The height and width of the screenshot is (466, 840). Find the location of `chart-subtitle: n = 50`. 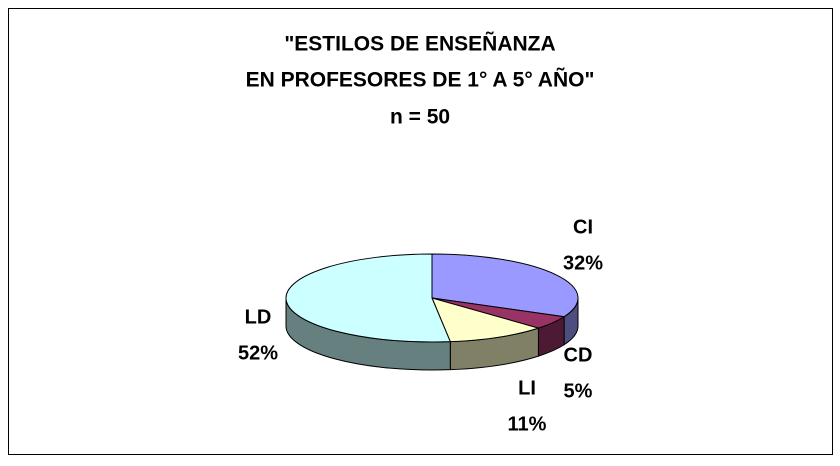

chart-subtitle: n = 50 is located at coordinates (420, 117).